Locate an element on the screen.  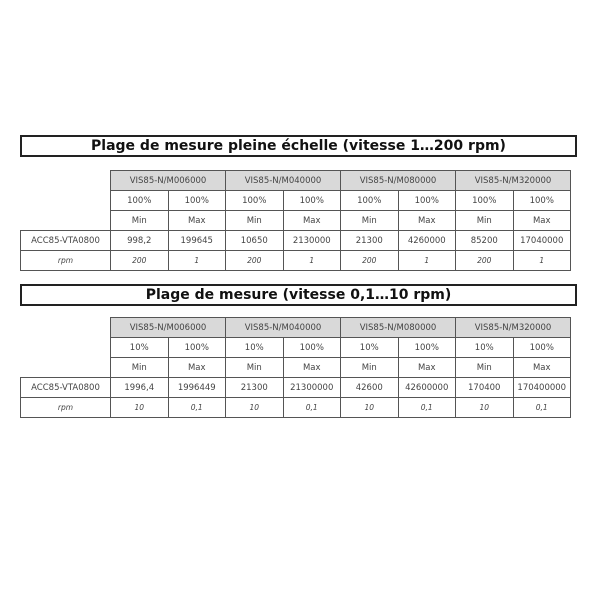
value-cell: 21300000 is located at coordinates (311, 387).